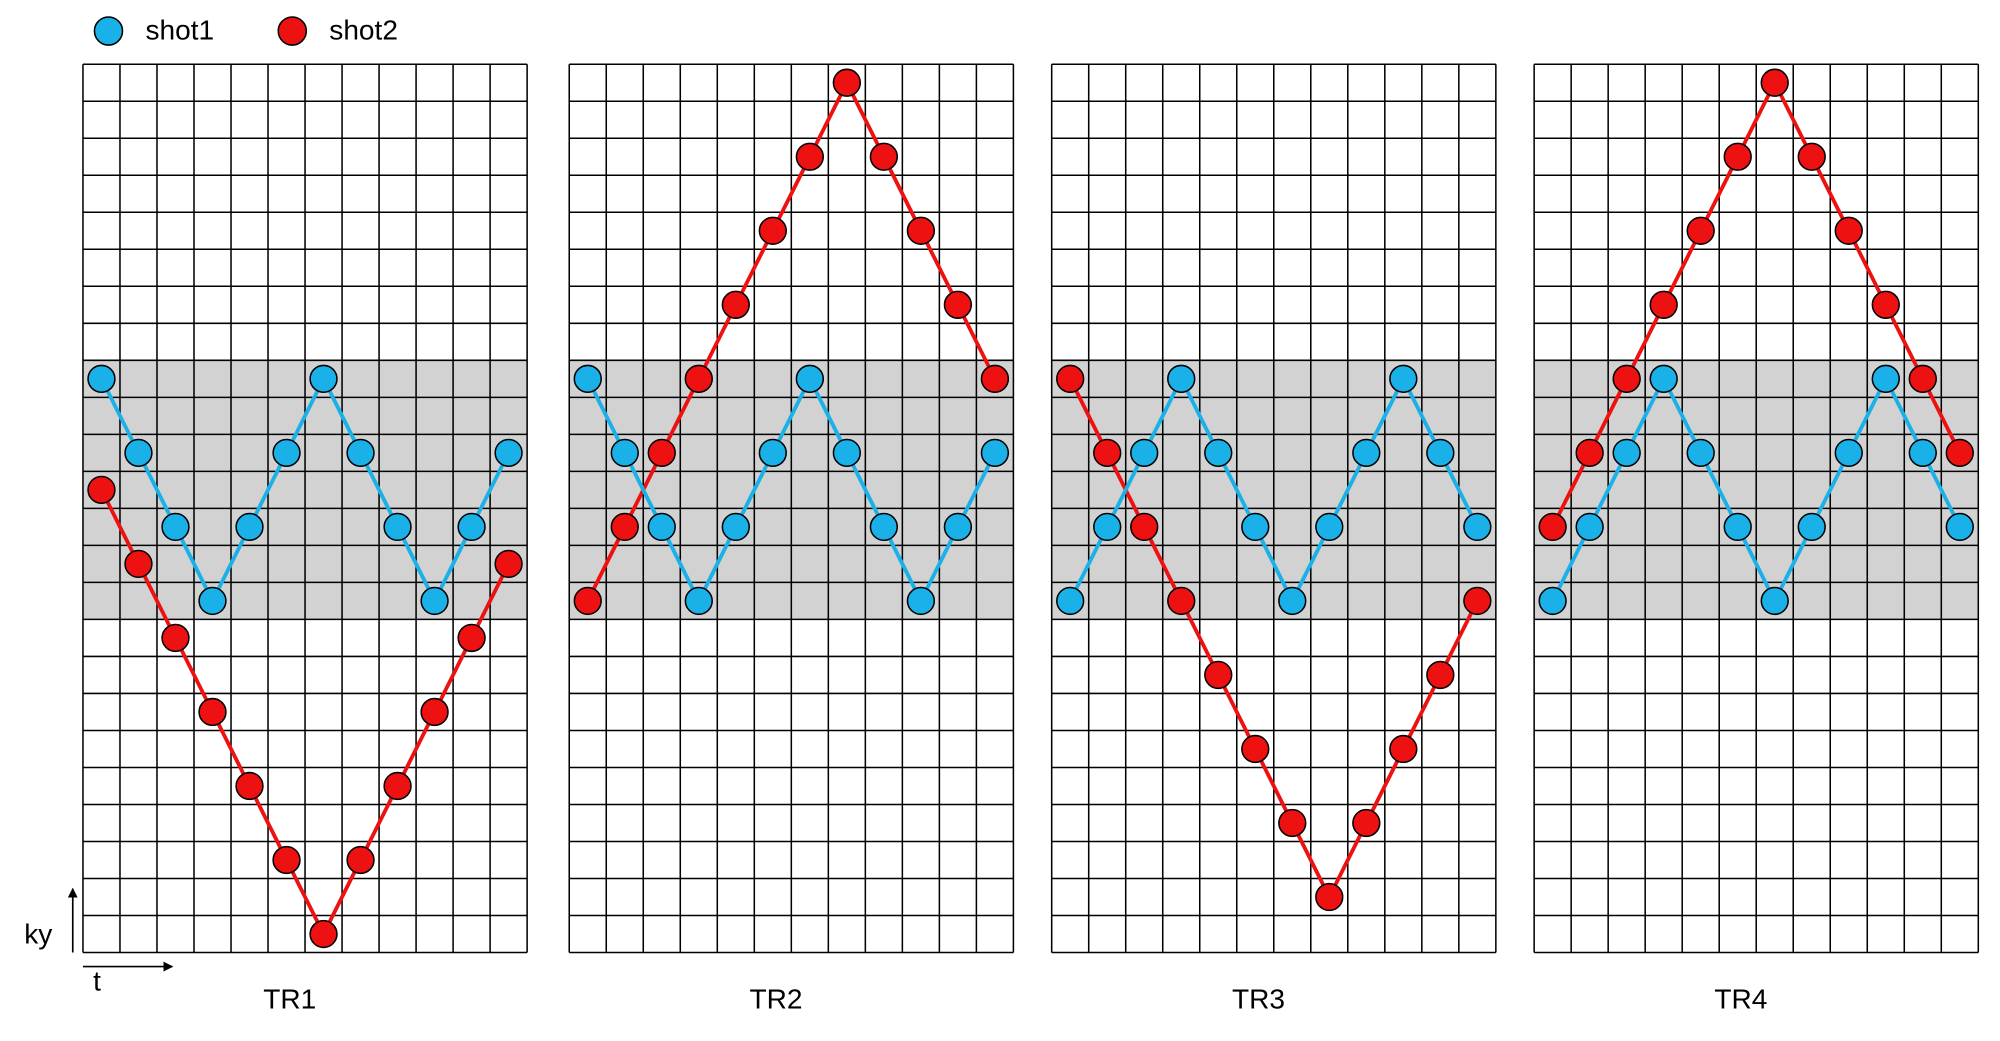 This screenshot has height=1041, width=2000. I want to click on legend-label: shot1, so click(180, 30).